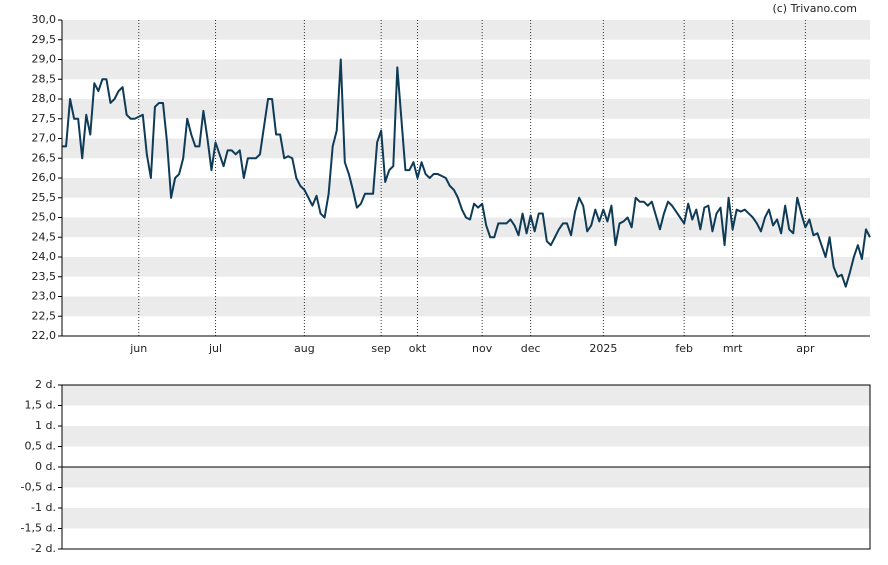  Describe the element at coordinates (44, 19) in the screenshot. I see `y-tick-label: 30,0` at that location.